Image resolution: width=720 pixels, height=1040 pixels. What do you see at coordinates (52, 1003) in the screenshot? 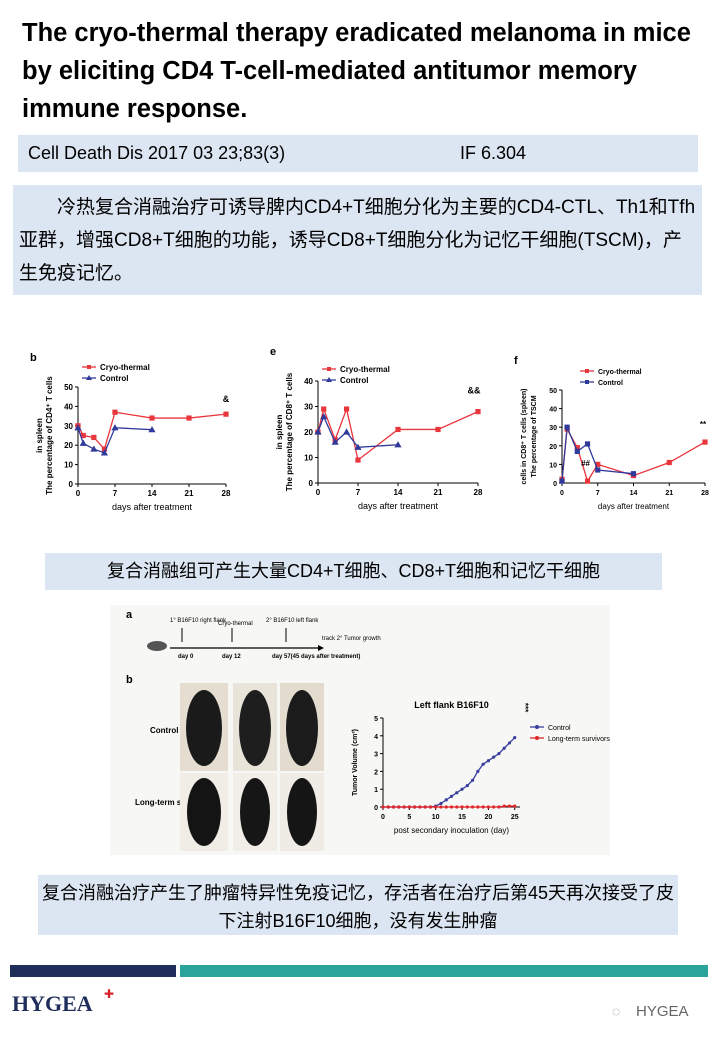
I see `logo: HYGEA` at bounding box center [52, 1003].